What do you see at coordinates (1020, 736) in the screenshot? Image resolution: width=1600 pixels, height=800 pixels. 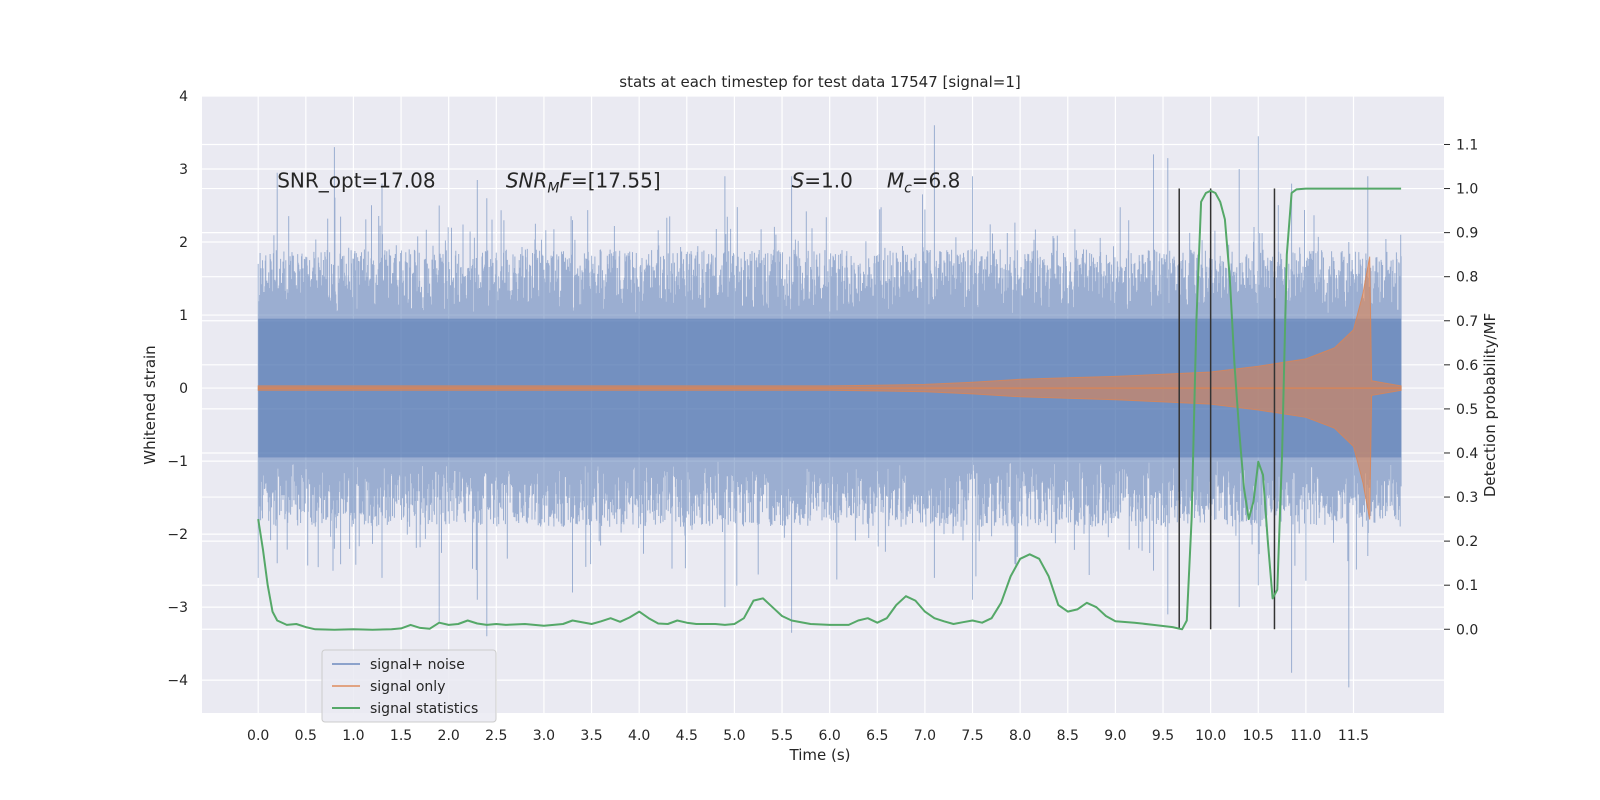 I see `x-tick-label: 8.0` at bounding box center [1020, 736].